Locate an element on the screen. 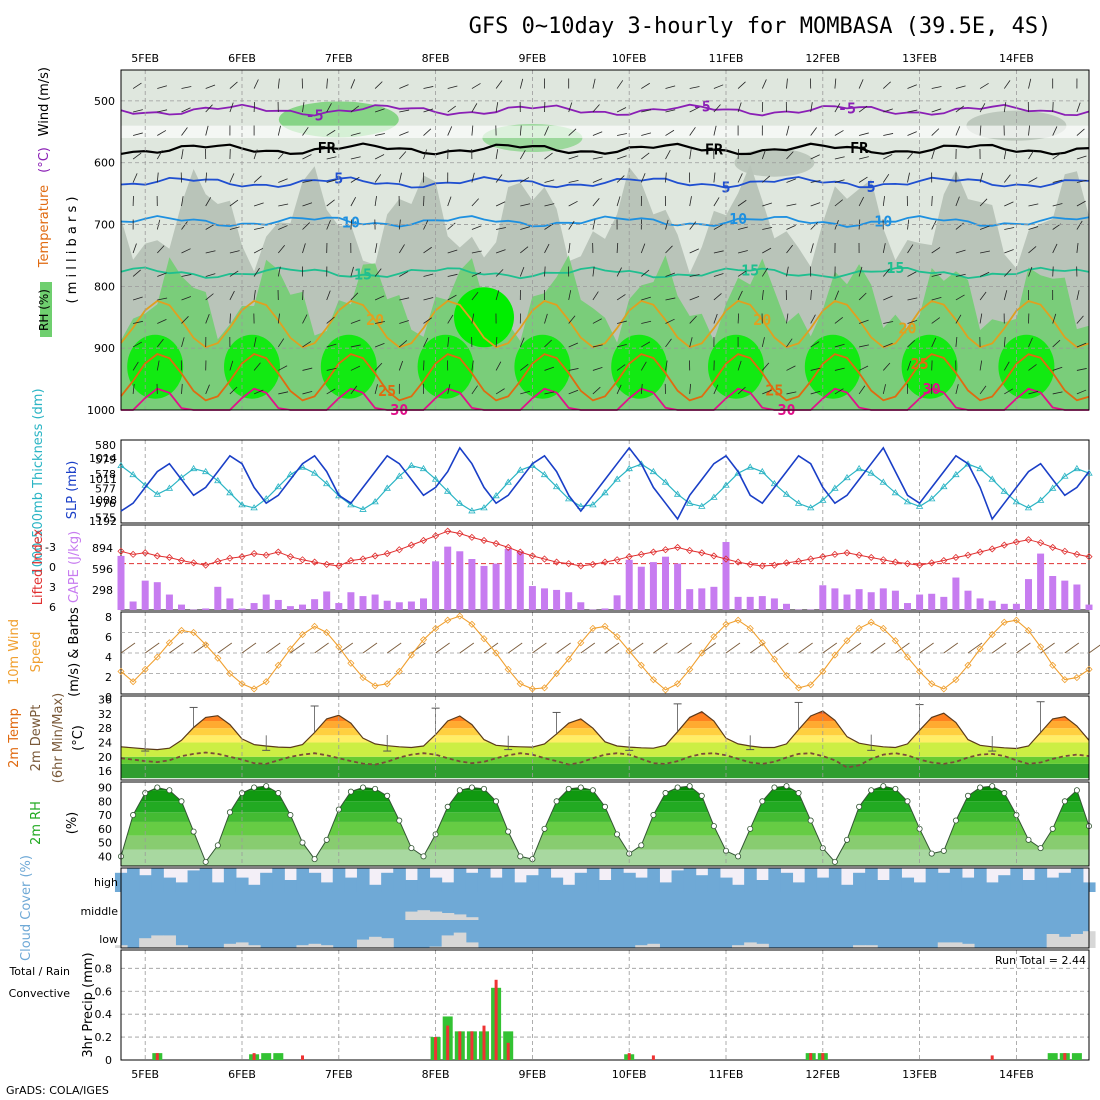  date-label-bottom: 11FEB is located at coordinates (726, 1074).